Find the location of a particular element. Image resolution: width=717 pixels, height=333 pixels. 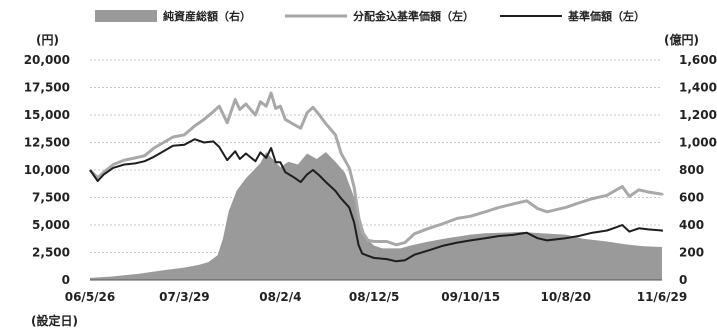

left-tick-label: 17,500 is located at coordinates (47, 88).